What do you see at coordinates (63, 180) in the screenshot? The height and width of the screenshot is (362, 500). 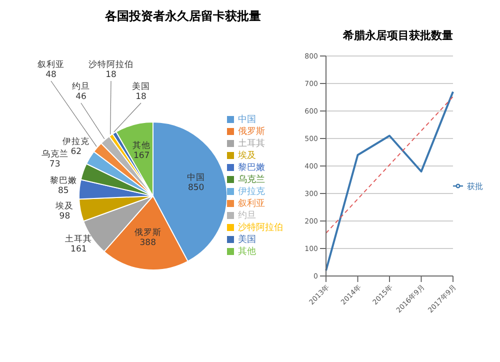 I see `slice-label: 黎巴嫩` at bounding box center [63, 180].